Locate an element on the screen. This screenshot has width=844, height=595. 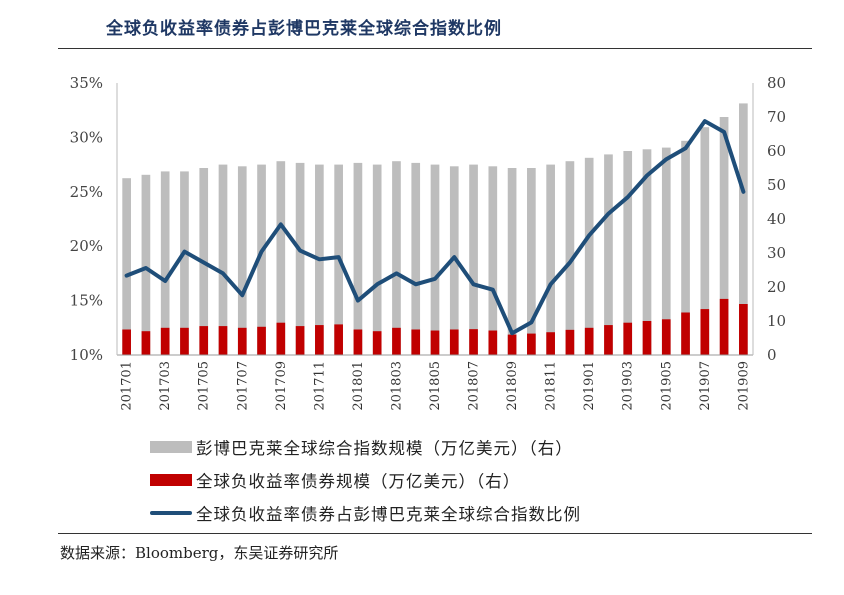
negative-yield-bars is located at coordinates (435, 326).